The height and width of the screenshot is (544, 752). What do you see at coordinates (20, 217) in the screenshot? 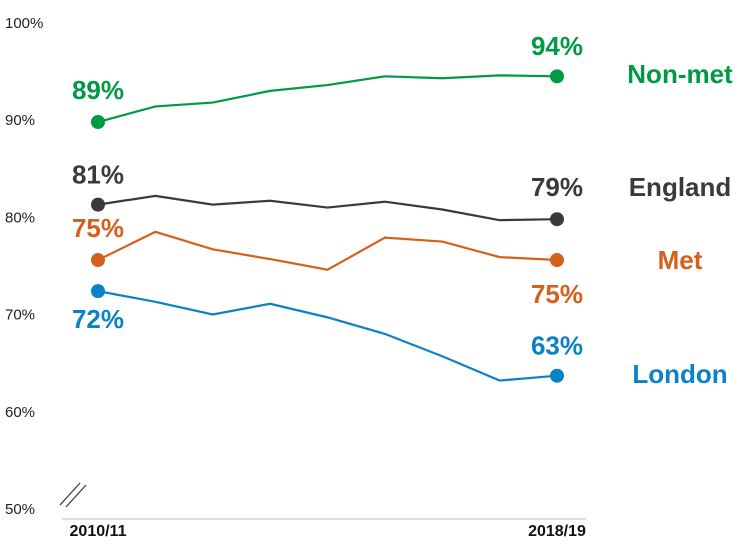
I see `y-tick-label: 80%` at bounding box center [20, 217].